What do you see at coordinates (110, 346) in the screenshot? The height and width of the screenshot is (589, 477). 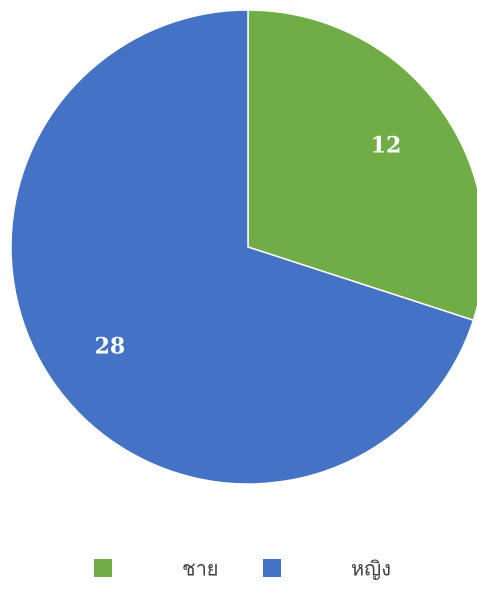 I see `data-label: 28` at bounding box center [110, 346].